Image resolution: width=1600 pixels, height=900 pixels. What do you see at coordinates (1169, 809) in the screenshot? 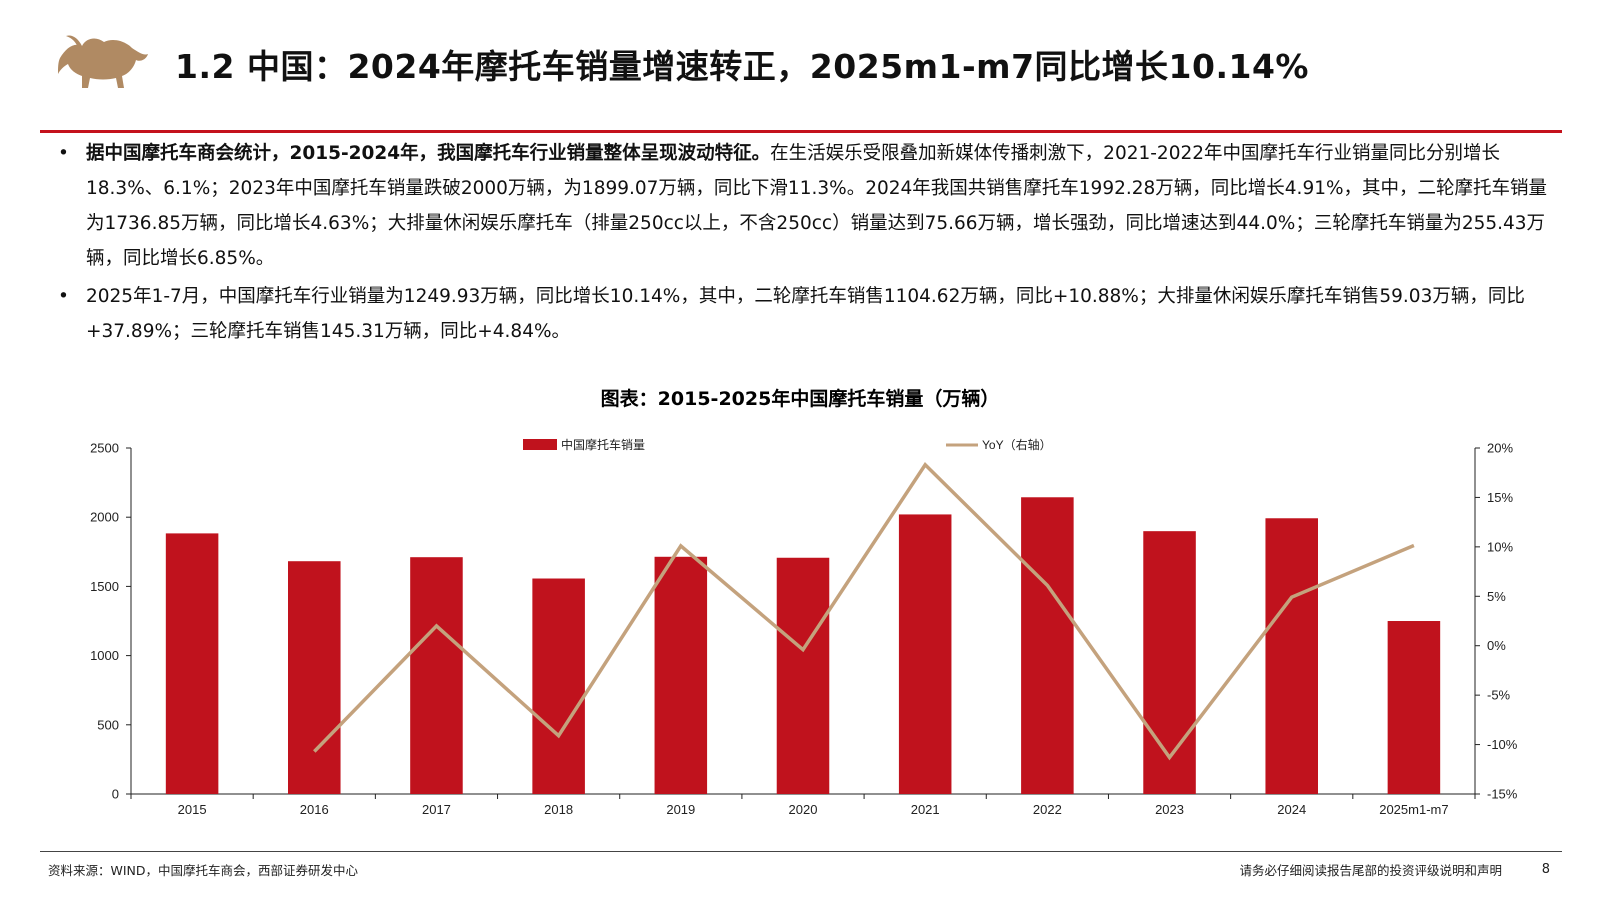
I see `x-tick-label: 2023` at bounding box center [1169, 809].